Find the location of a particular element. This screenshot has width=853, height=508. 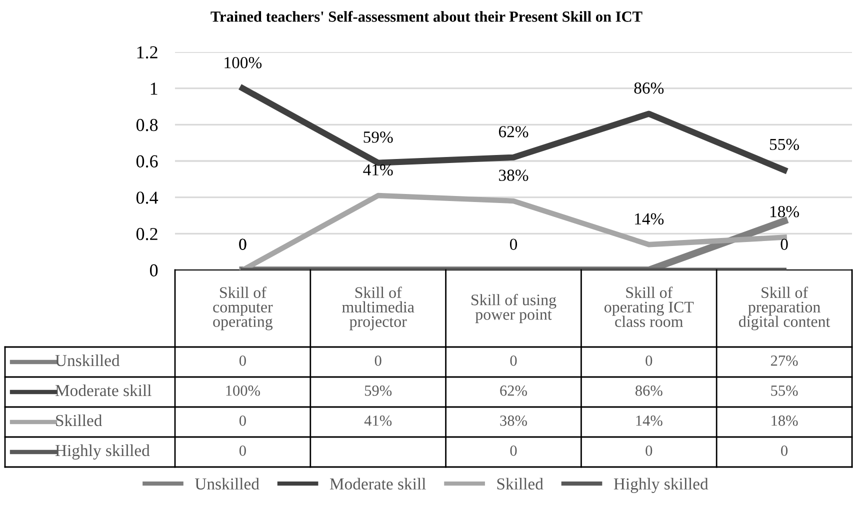

legend-label: Unskilled is located at coordinates (87, 360).